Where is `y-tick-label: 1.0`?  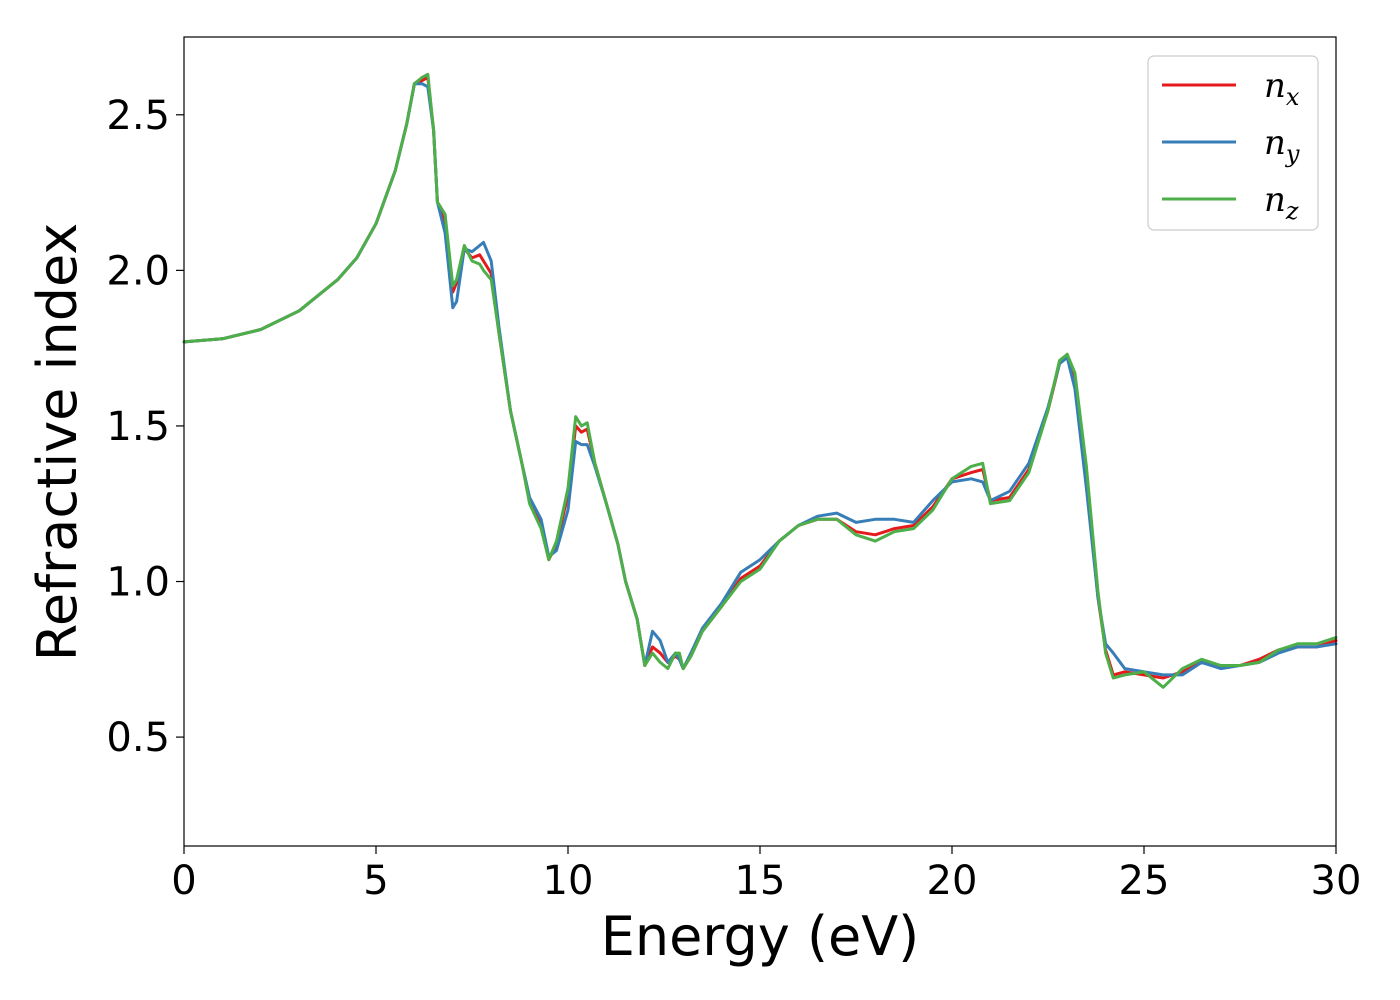 y-tick-label: 1.0 is located at coordinates (138, 583).